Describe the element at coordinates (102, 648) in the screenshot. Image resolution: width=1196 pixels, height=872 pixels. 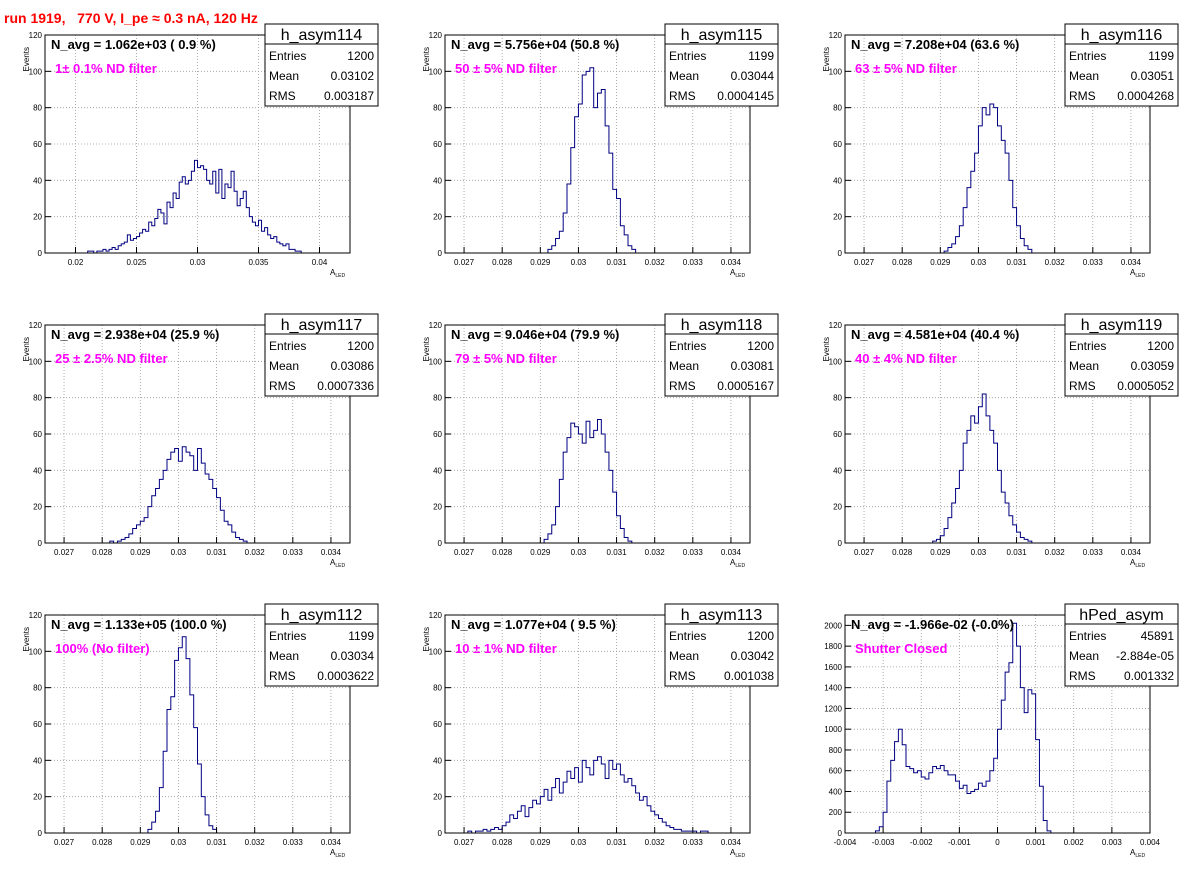
I see `filter-label: 100% (No filter)` at that location.